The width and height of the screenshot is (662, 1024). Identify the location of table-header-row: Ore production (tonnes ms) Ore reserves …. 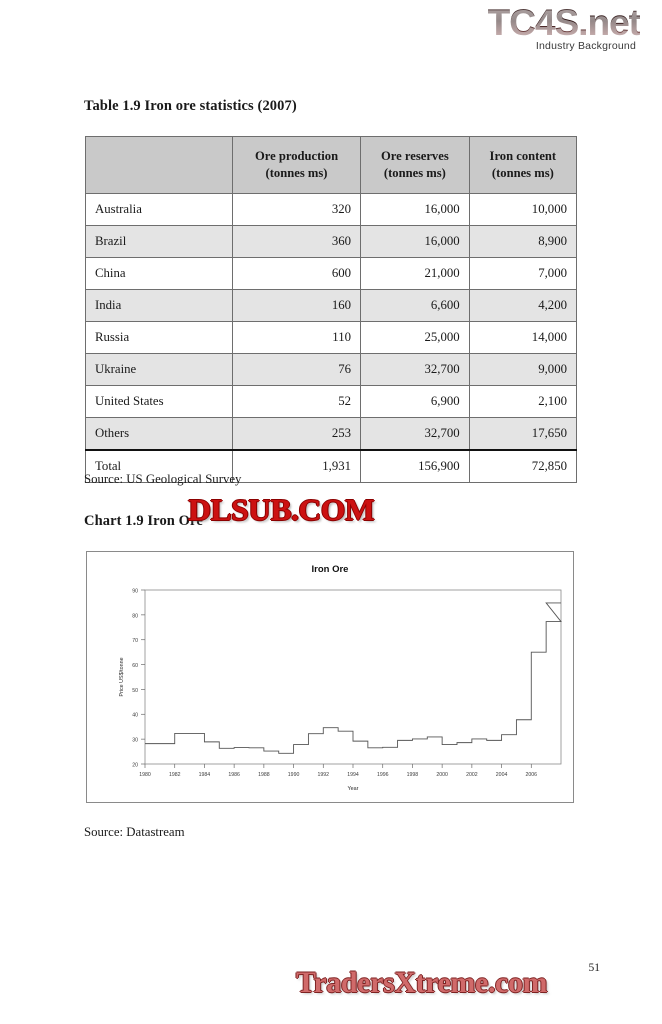
(331, 165).